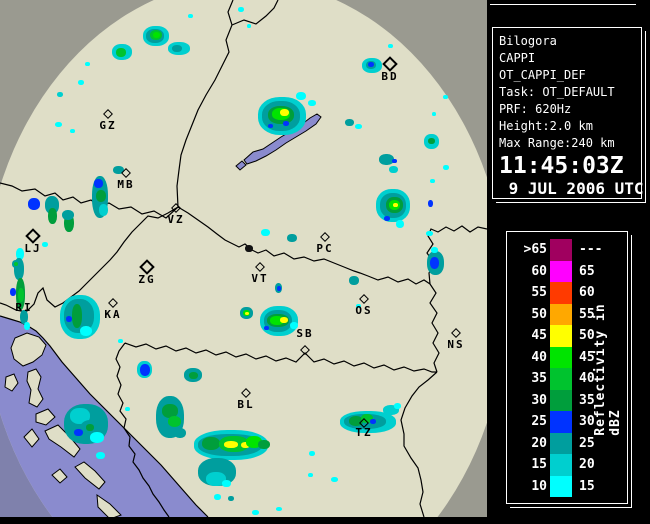 This screenshot has height=524, width=650. Describe the element at coordinates (587, 443) in the screenshot. I see `legend-value-right: 25` at that location.